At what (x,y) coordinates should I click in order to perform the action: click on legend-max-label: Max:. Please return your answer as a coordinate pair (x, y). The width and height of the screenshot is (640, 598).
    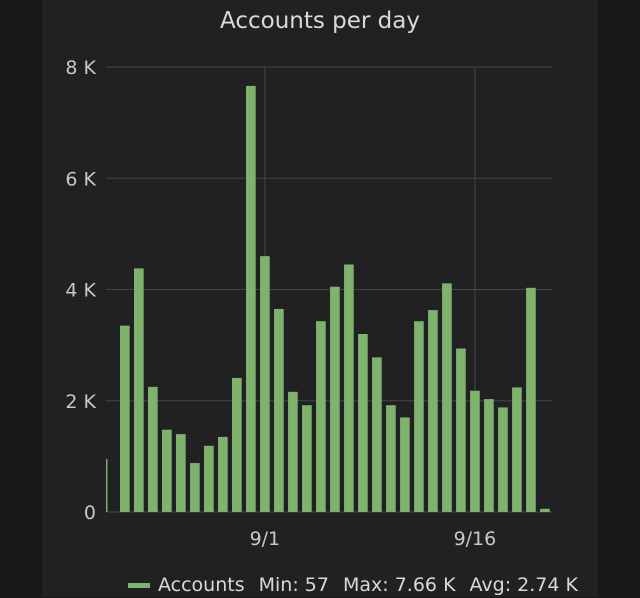
    Looking at the image, I should click on (365, 585).